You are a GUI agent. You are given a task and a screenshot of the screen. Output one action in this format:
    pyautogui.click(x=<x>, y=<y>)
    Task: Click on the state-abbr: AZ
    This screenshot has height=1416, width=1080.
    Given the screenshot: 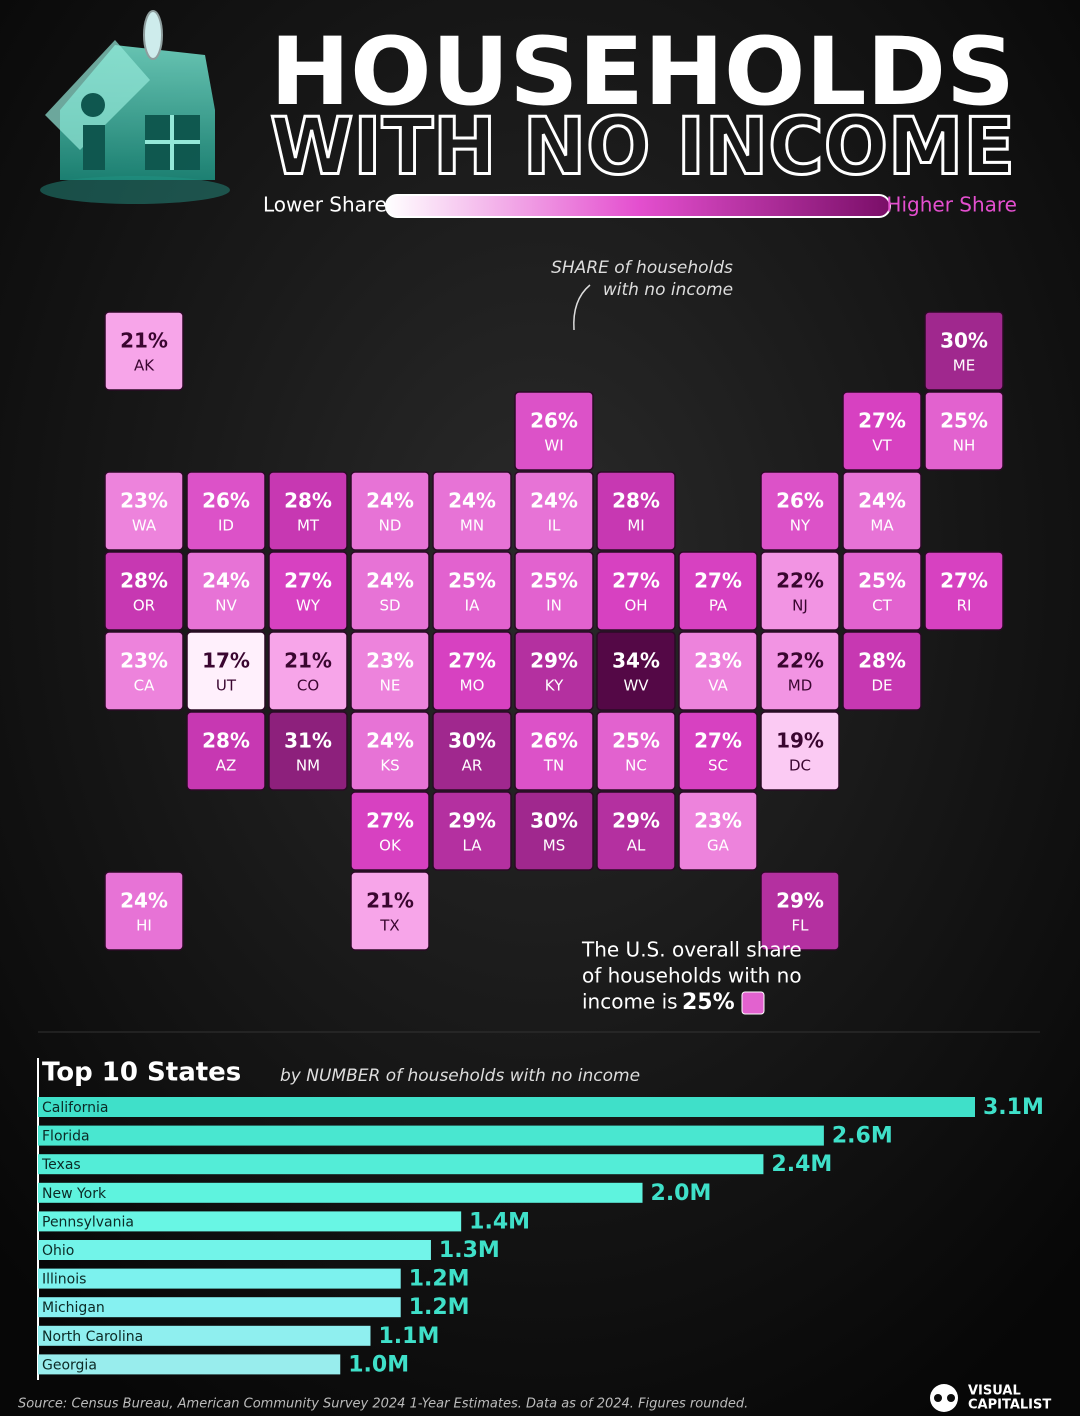 What is the action you would take?
    pyautogui.click(x=226, y=766)
    